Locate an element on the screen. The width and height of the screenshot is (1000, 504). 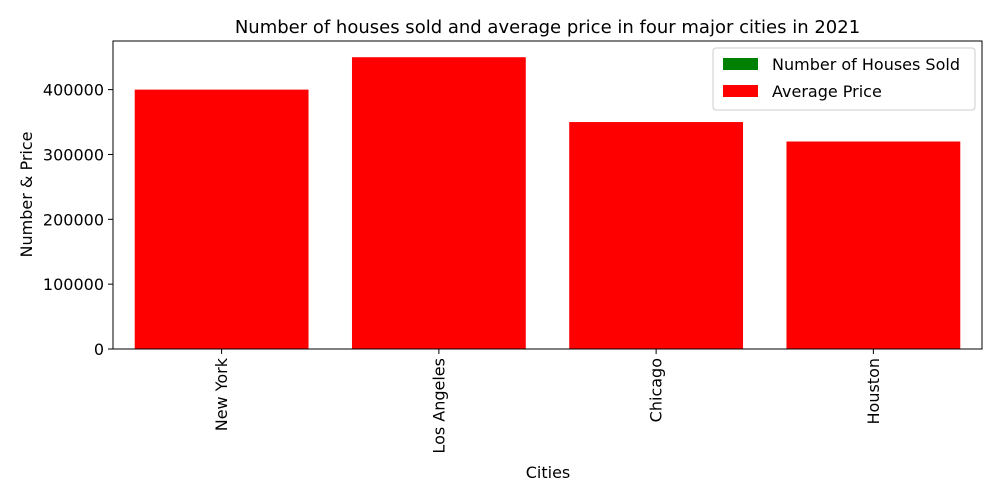
x-tick-label: Los Angeles is located at coordinates (438, 406).